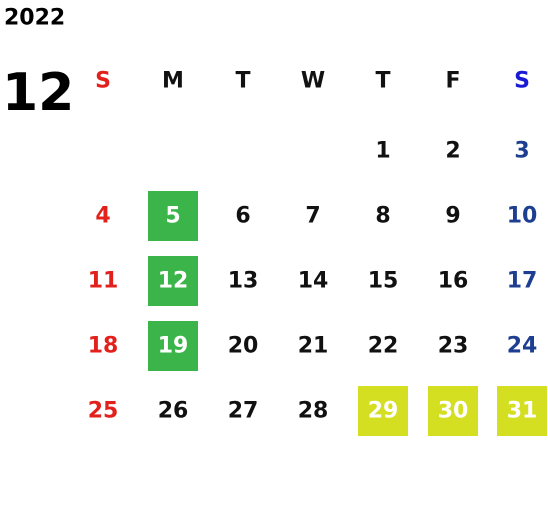  What do you see at coordinates (452, 216) in the screenshot?
I see `day-number: 9` at bounding box center [452, 216].